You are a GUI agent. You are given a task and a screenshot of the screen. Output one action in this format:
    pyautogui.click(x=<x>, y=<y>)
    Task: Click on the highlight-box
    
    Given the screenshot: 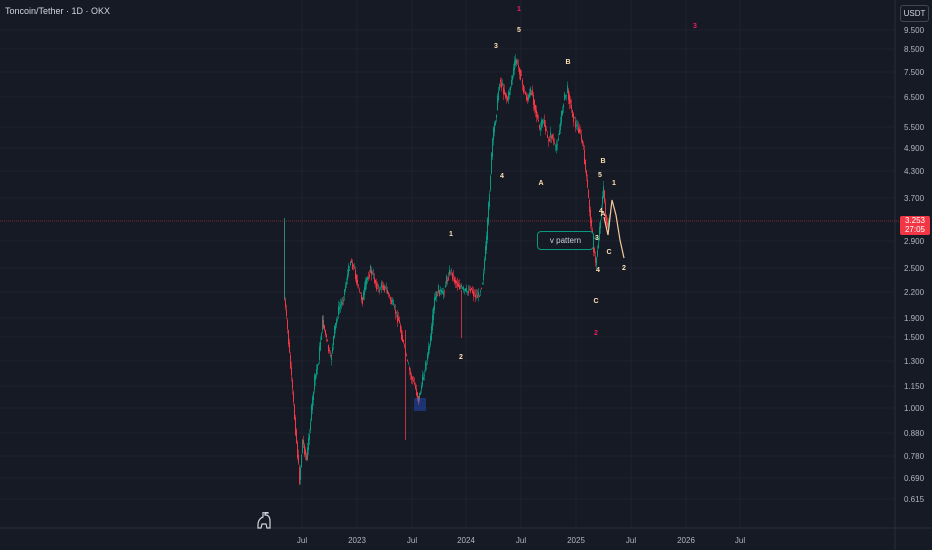 What is the action you would take?
    pyautogui.click(x=420, y=404)
    